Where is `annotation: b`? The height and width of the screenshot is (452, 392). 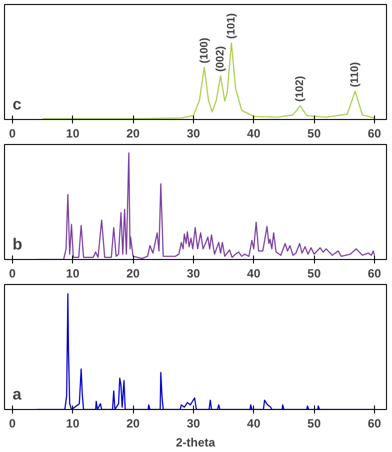
annotation: b is located at coordinates (17, 245).